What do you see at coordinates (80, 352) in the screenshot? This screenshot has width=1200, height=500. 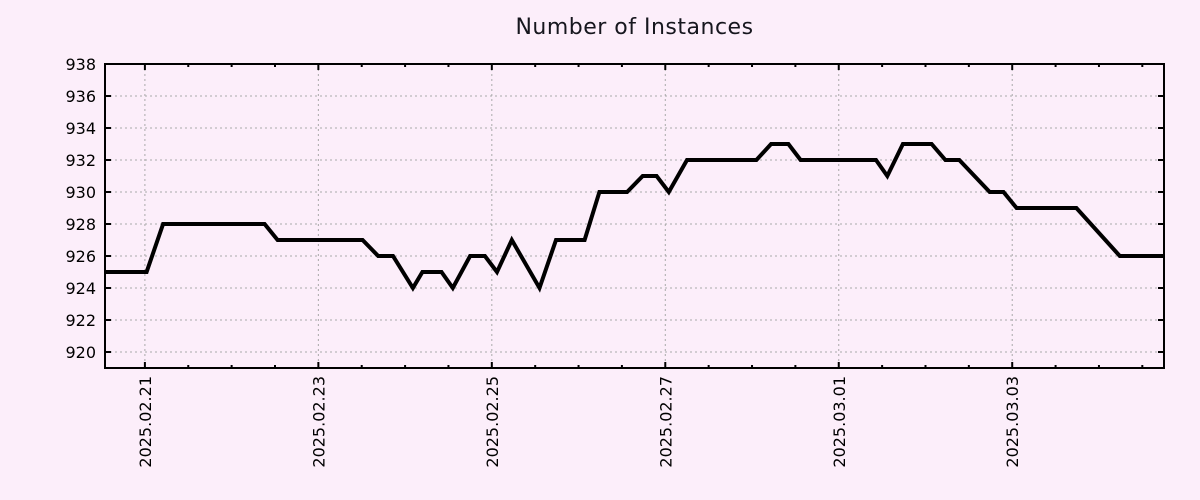 I see `y-tick-label: 920` at bounding box center [80, 352].